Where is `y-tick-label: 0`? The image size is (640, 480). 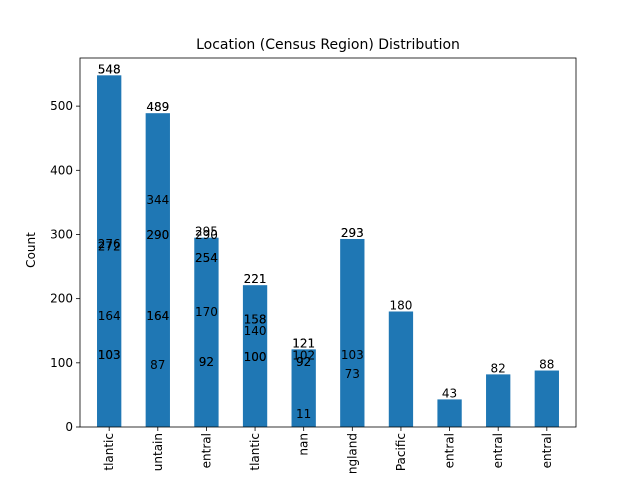
y-tick-label: 0 is located at coordinates (69, 427).